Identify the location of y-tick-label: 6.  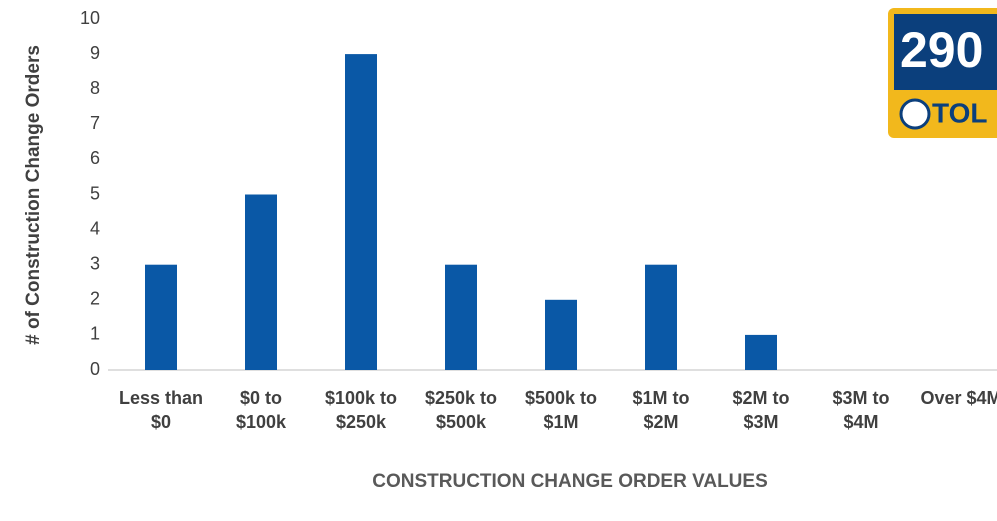
(95, 158).